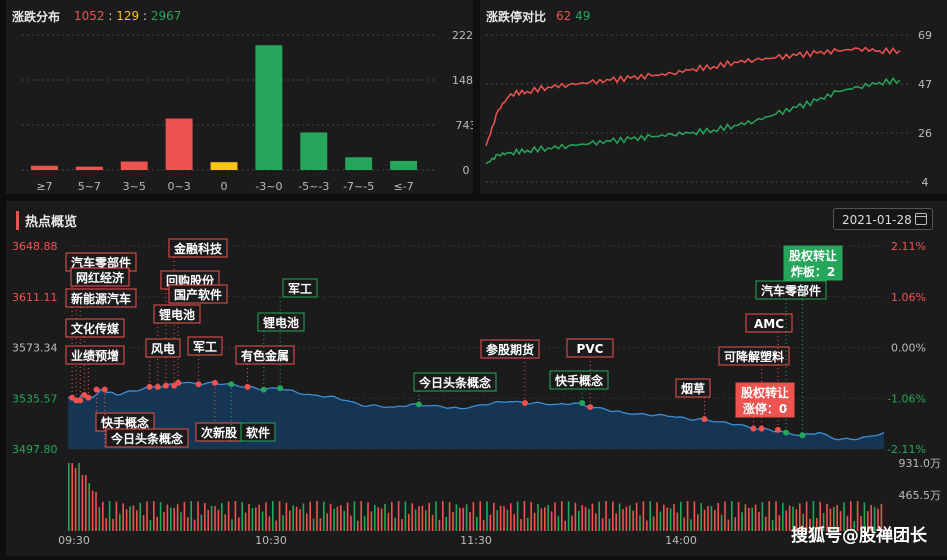 This screenshot has width=947, height=560. Describe the element at coordinates (883, 219) in the screenshot. I see `date-picker: 2021-01-28` at that location.